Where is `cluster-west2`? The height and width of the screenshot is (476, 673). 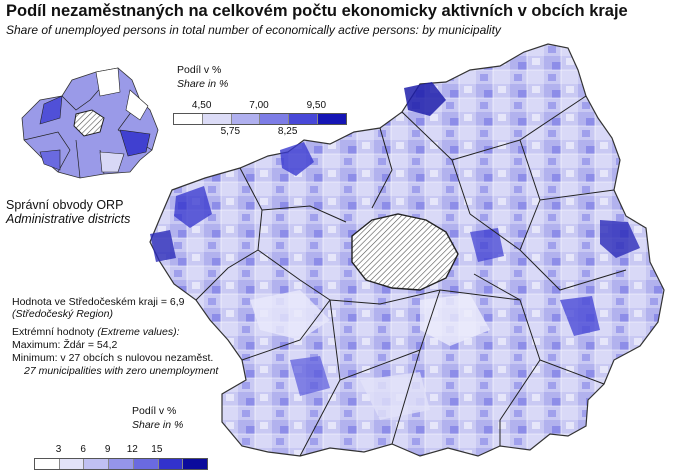 cluster-west2 is located at coordinates (163, 246).